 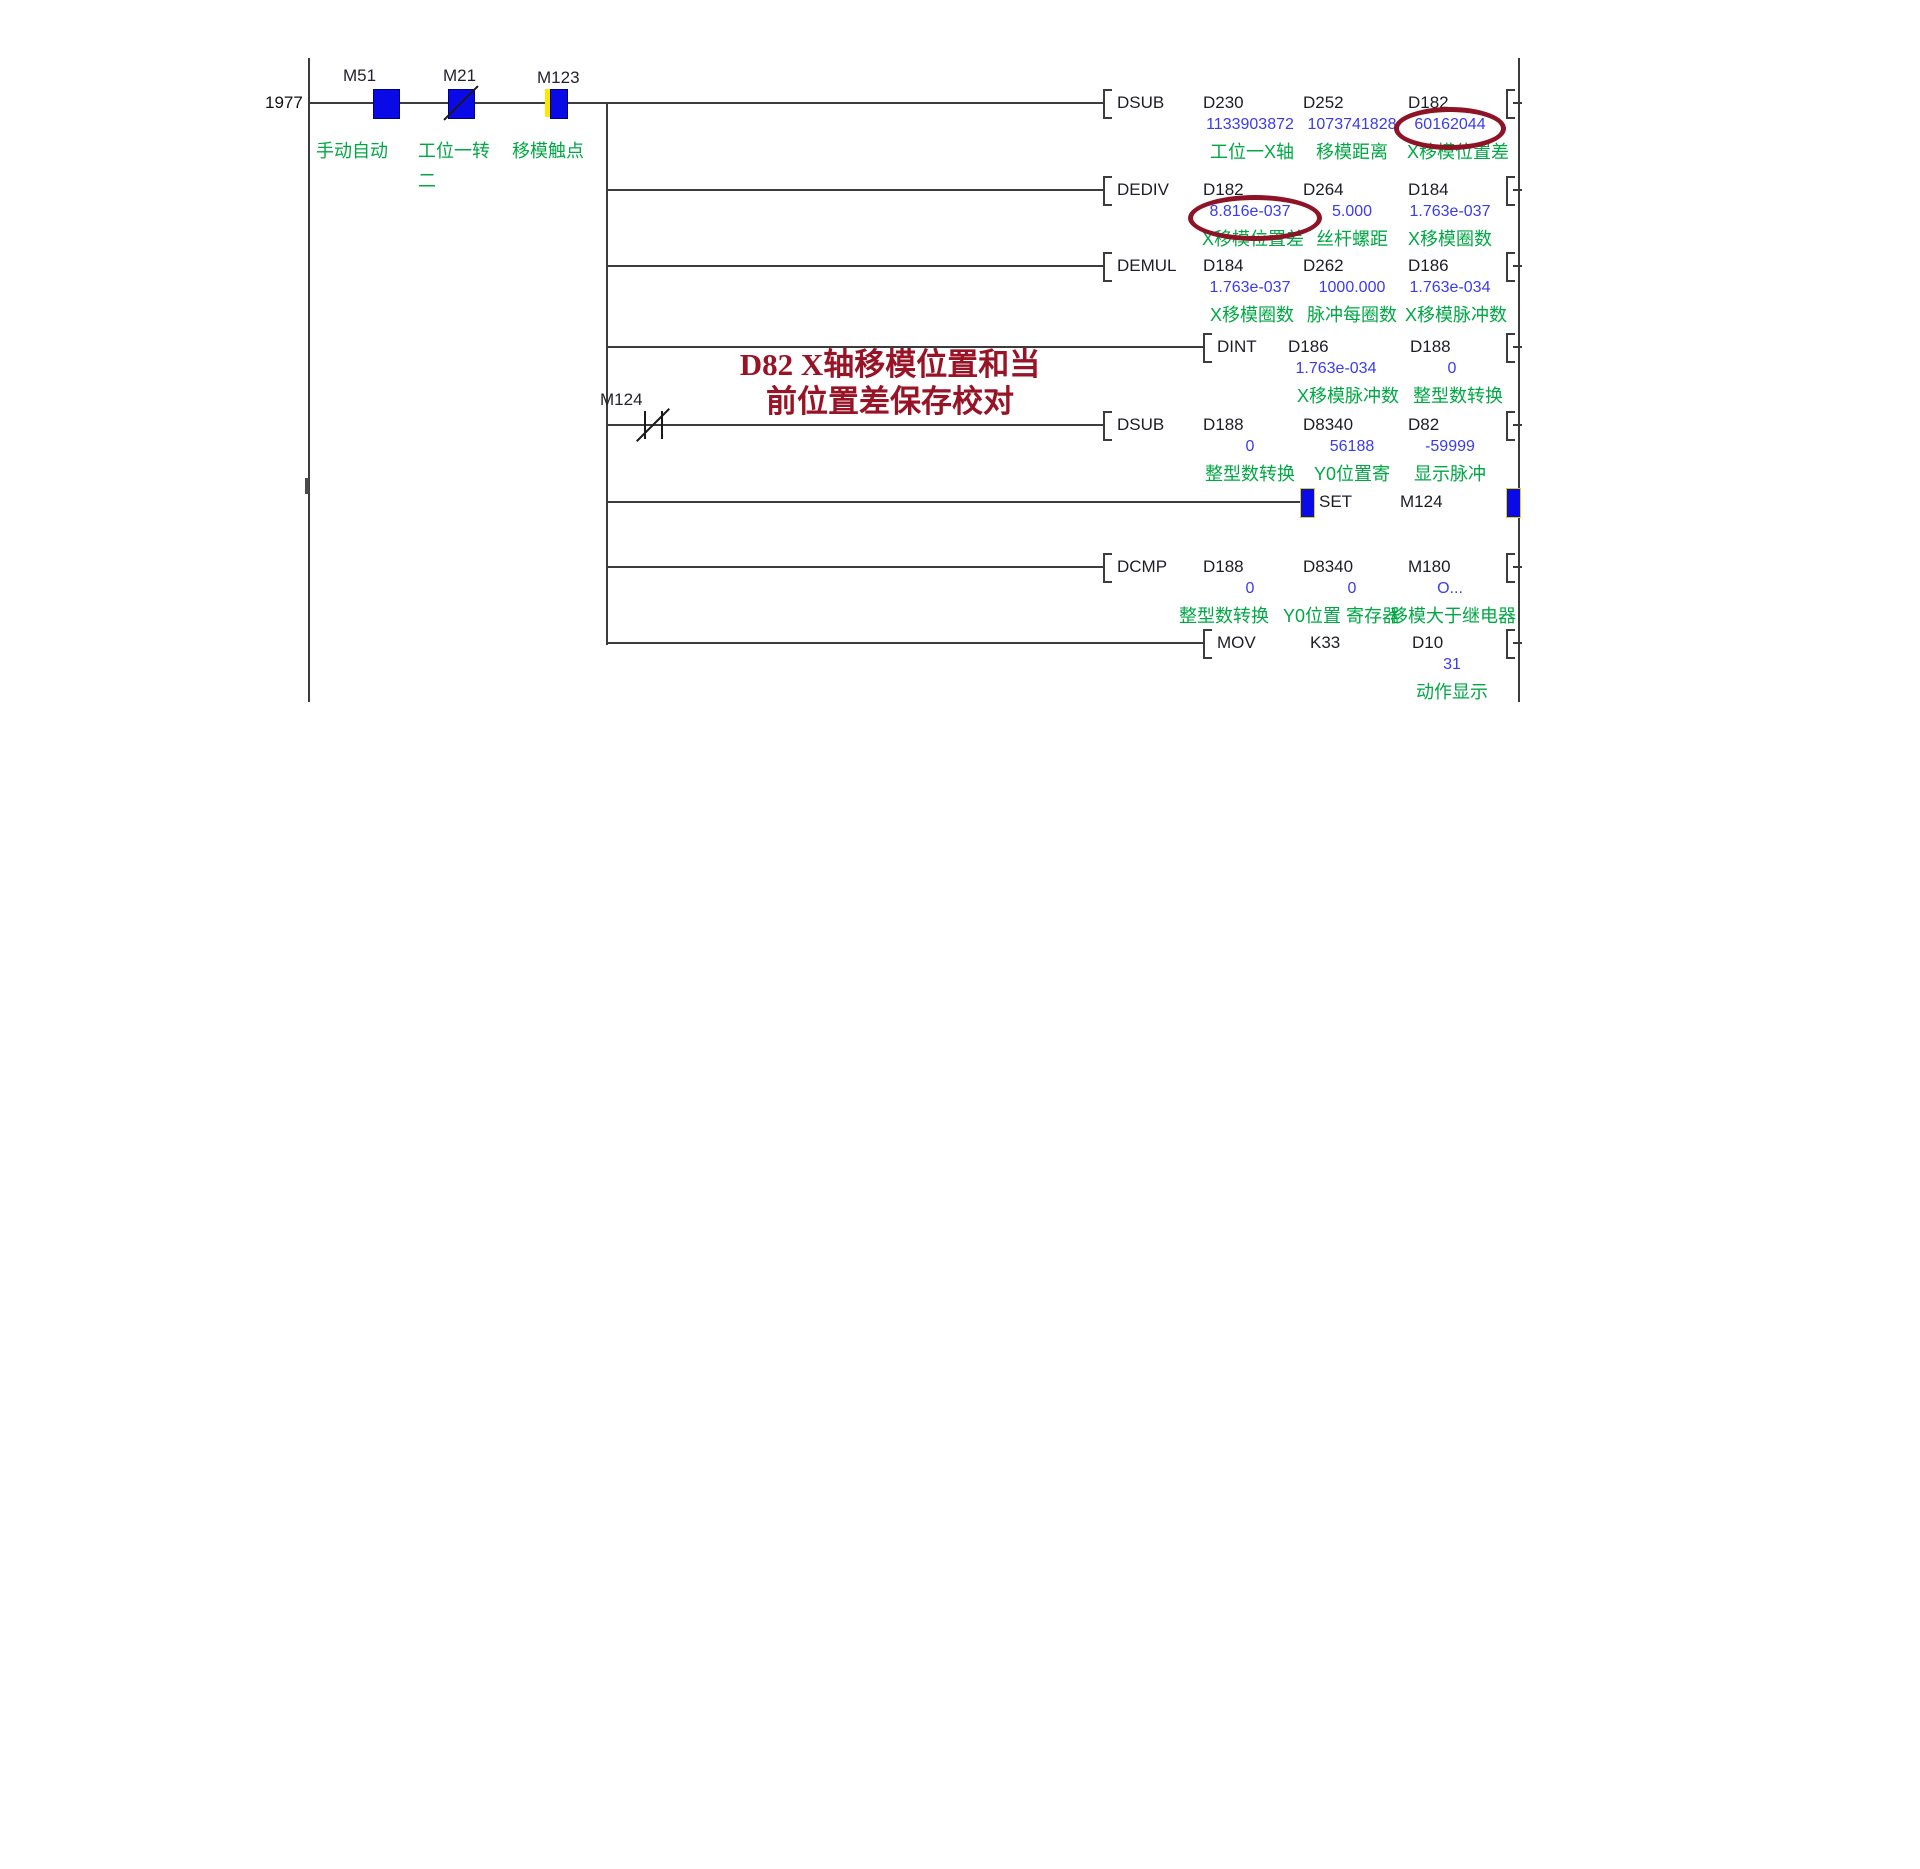 I want to click on rung-line-main, so click(x=707, y=103).